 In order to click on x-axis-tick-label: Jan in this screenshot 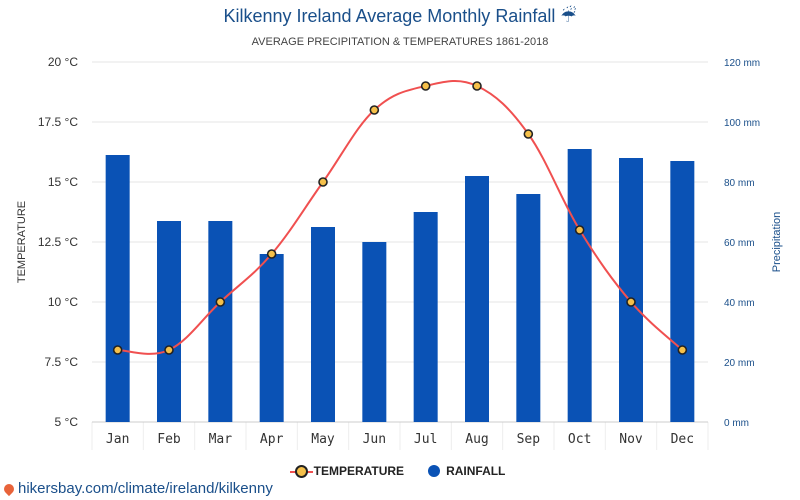, I will do `click(117, 439)`.